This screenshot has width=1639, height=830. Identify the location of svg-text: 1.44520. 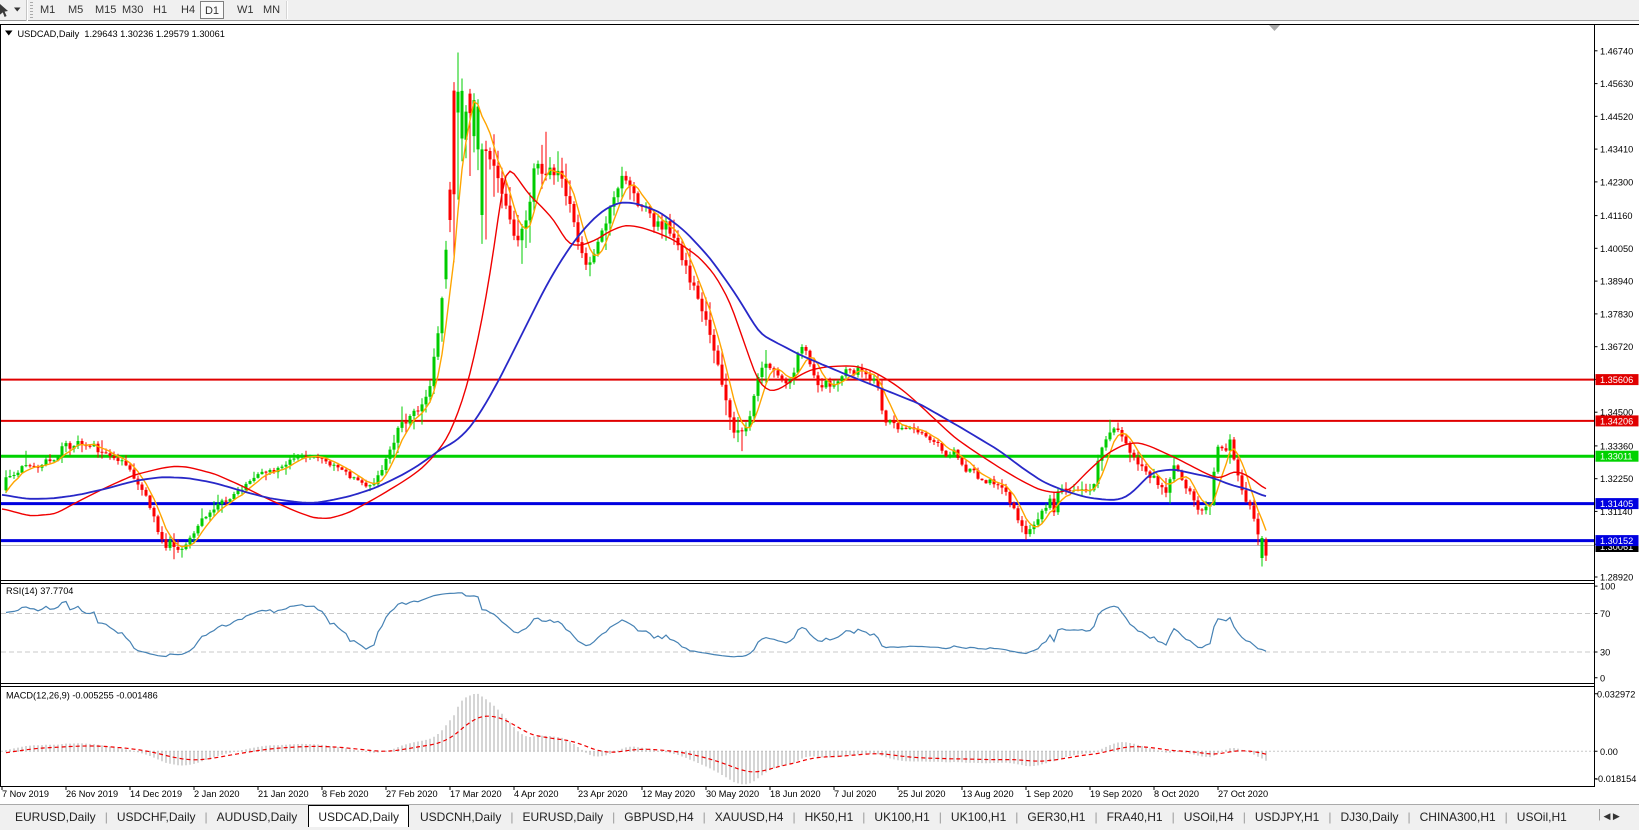
(1616, 117).